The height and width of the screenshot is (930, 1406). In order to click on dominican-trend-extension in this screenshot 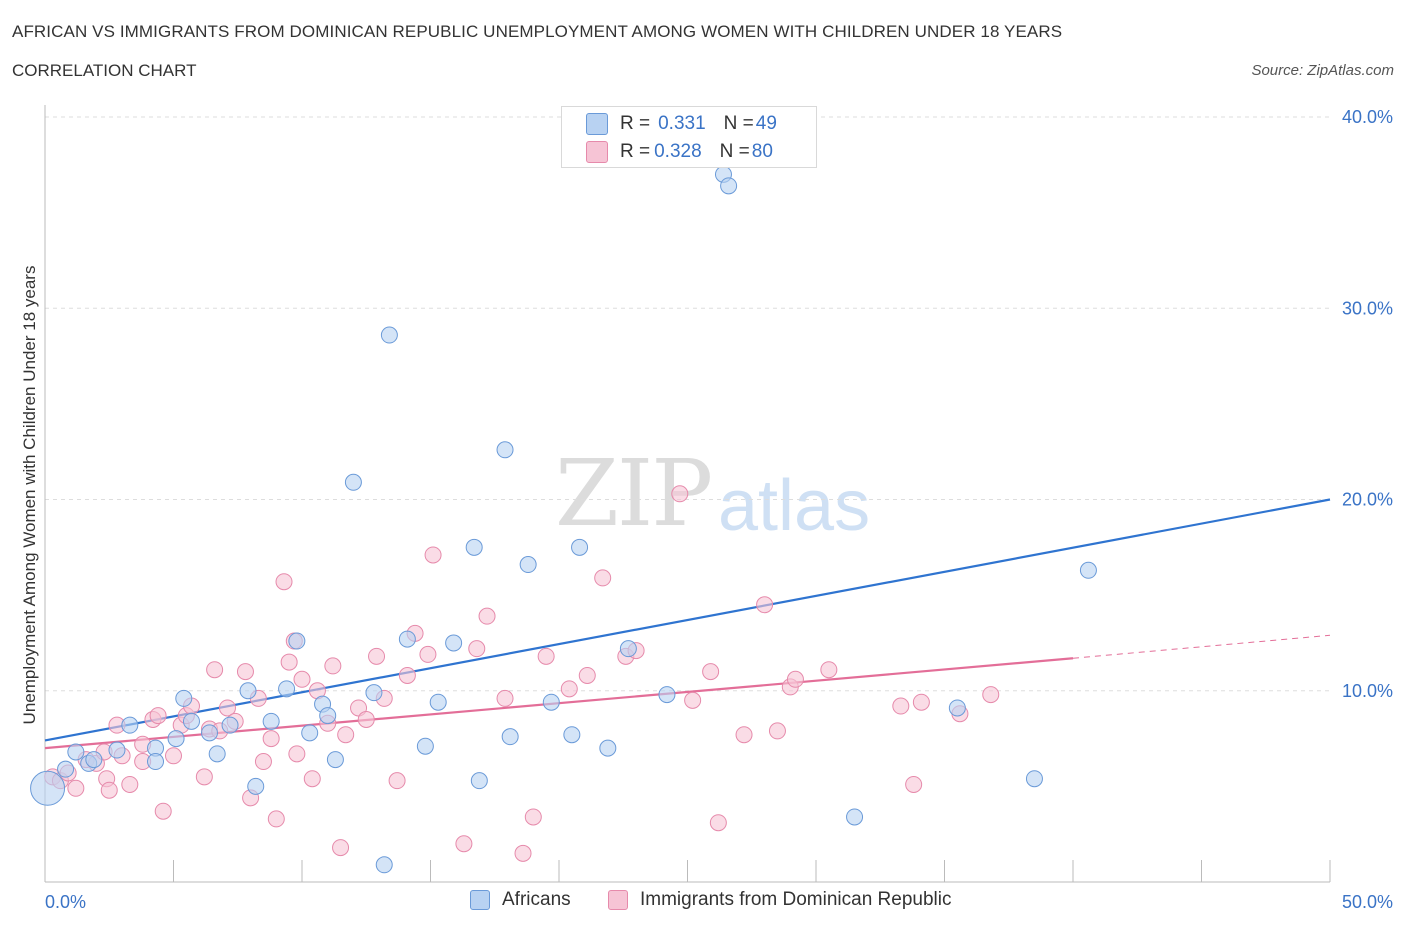, I will do `click(1201, 646)`.